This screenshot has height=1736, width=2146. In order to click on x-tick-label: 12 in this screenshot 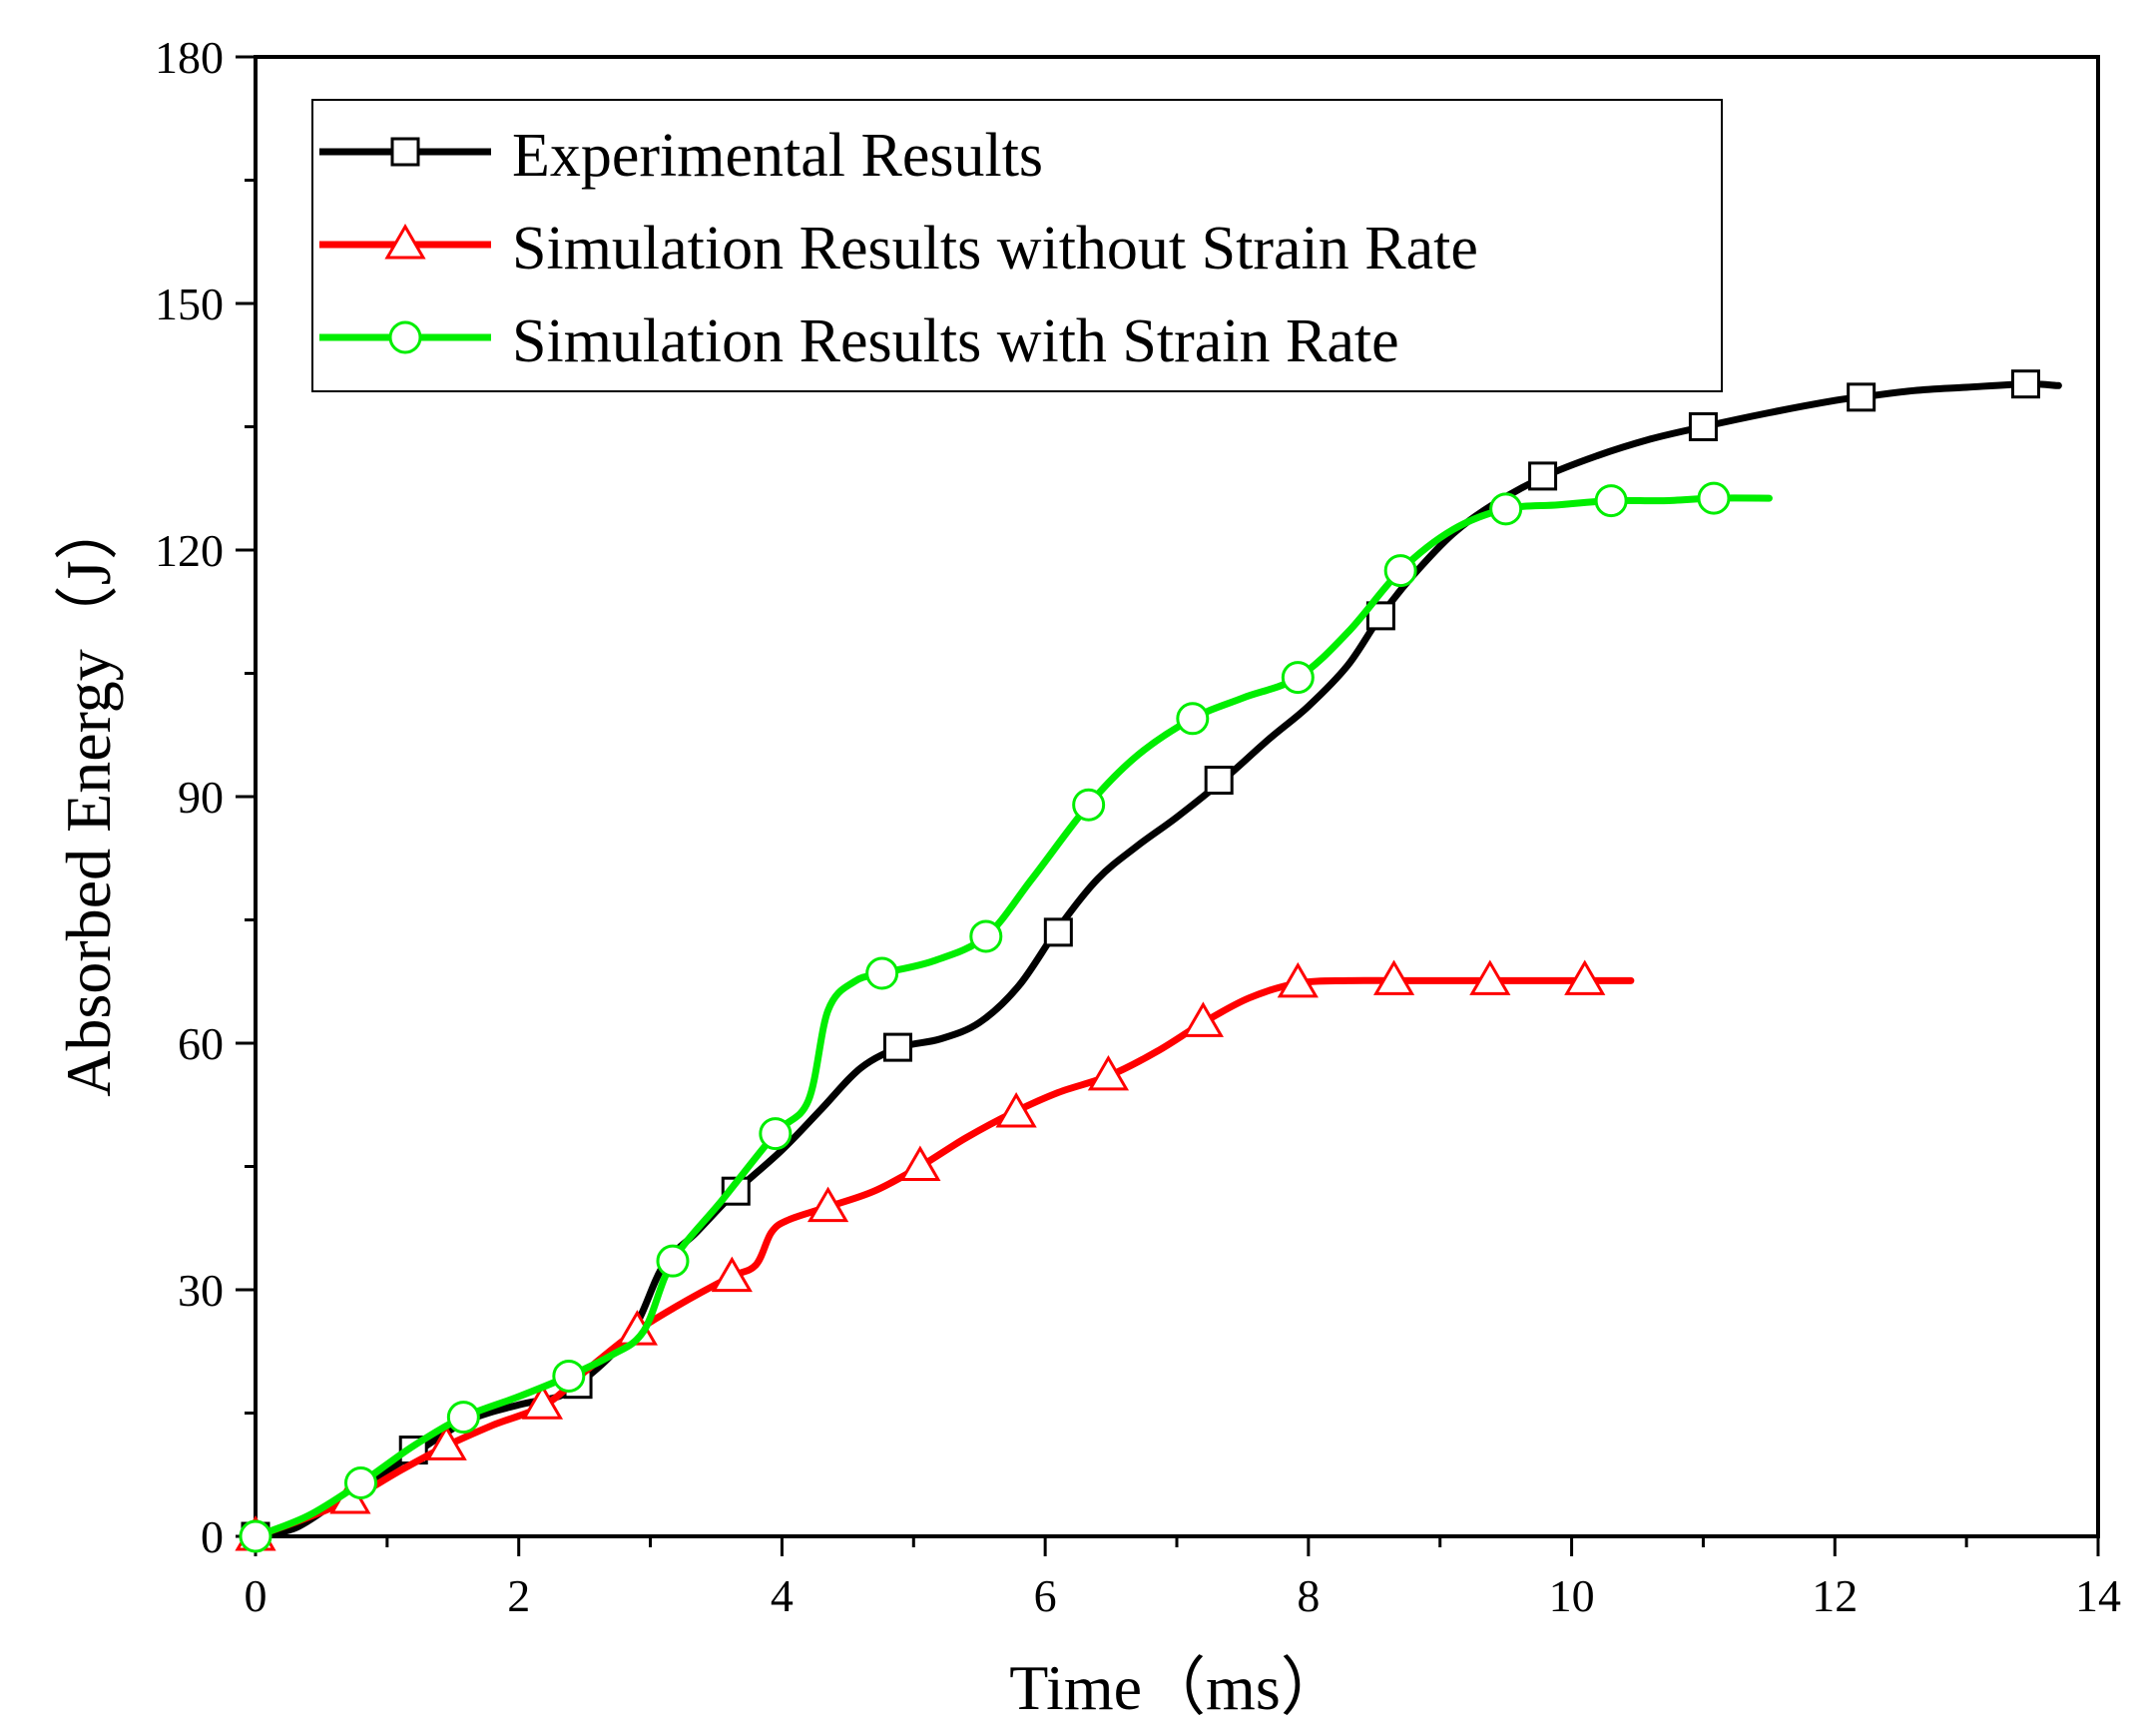, I will do `click(1835, 1595)`.